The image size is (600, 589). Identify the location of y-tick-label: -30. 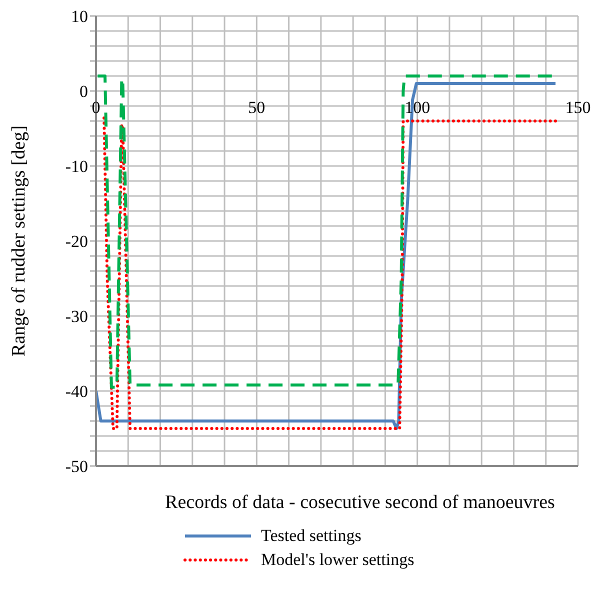
(76, 316).